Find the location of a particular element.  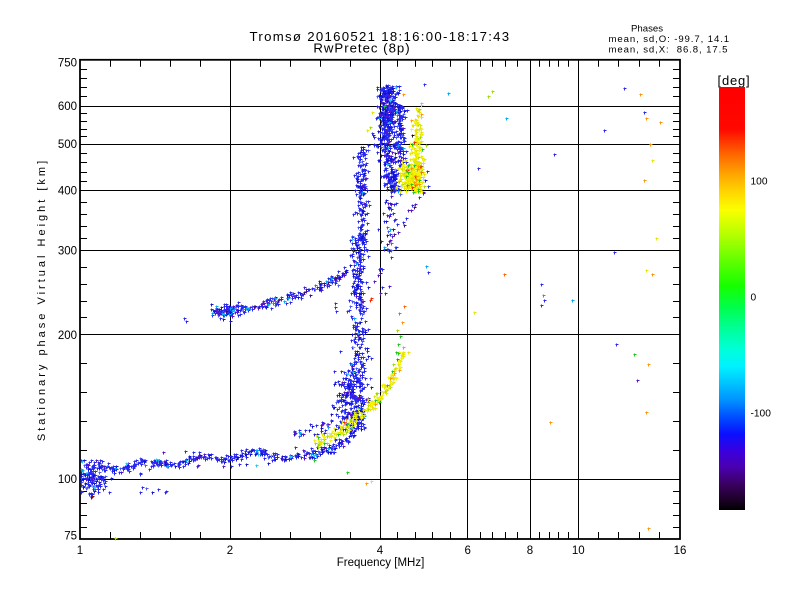

svg-text: 16 is located at coordinates (680, 551).